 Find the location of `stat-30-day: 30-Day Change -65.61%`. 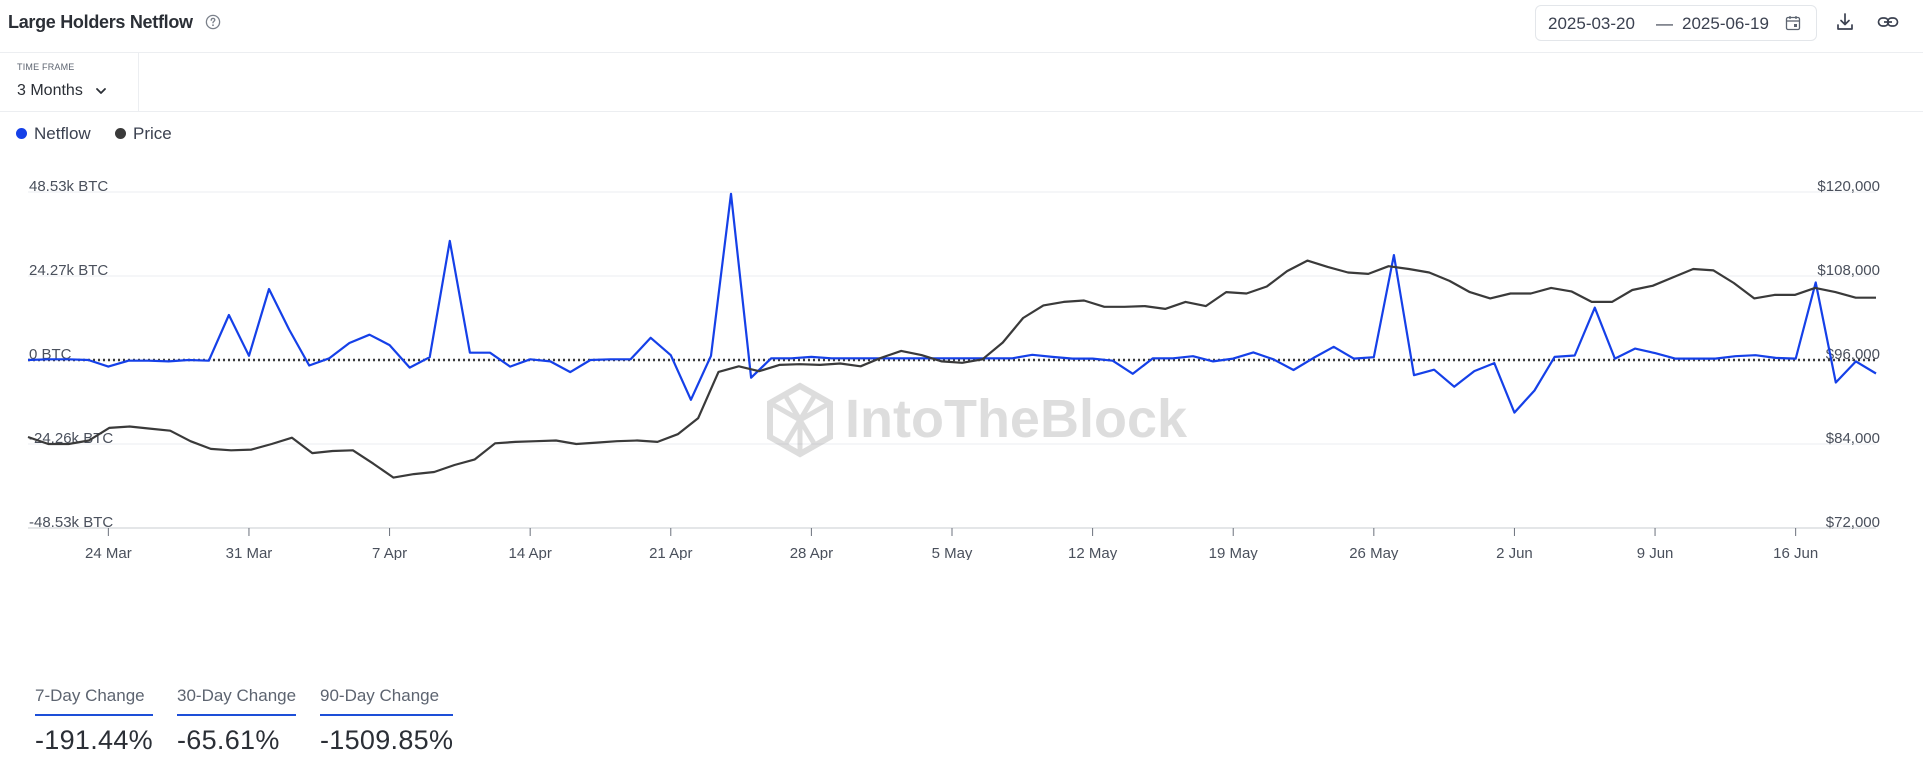

stat-30-day: 30-Day Change -65.61% is located at coordinates (237, 721).